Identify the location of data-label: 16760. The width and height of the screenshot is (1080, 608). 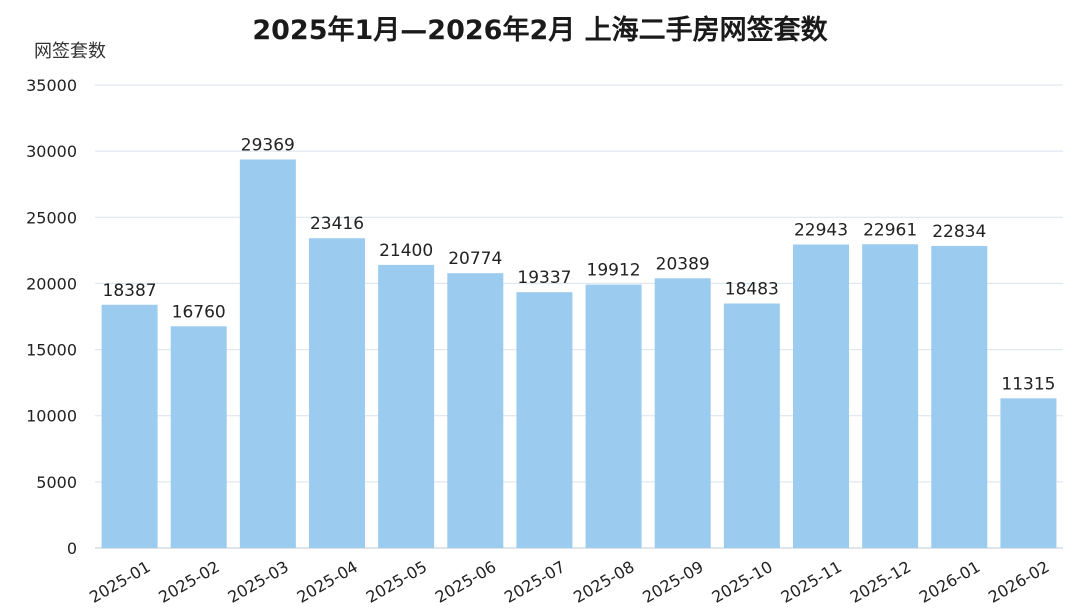
(199, 312).